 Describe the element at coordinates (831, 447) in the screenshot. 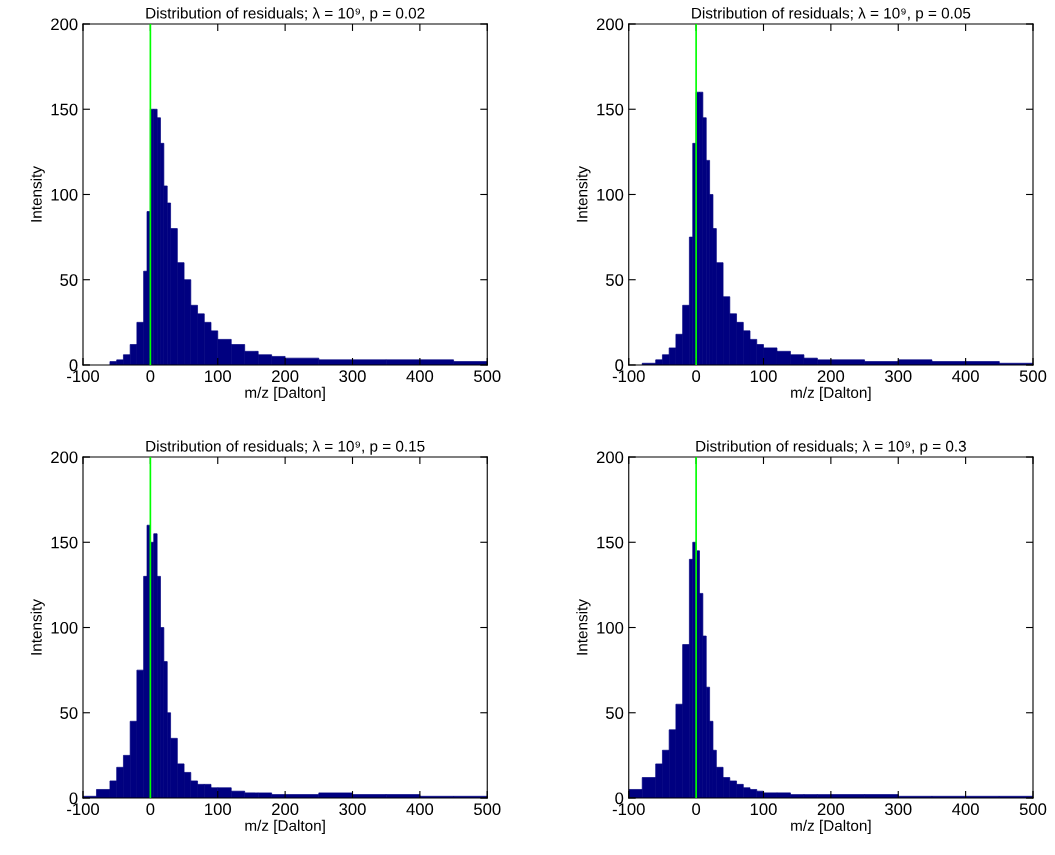

I see `chart-title: Distribution of residuals; λ = 10⁹, p = 0.3` at that location.